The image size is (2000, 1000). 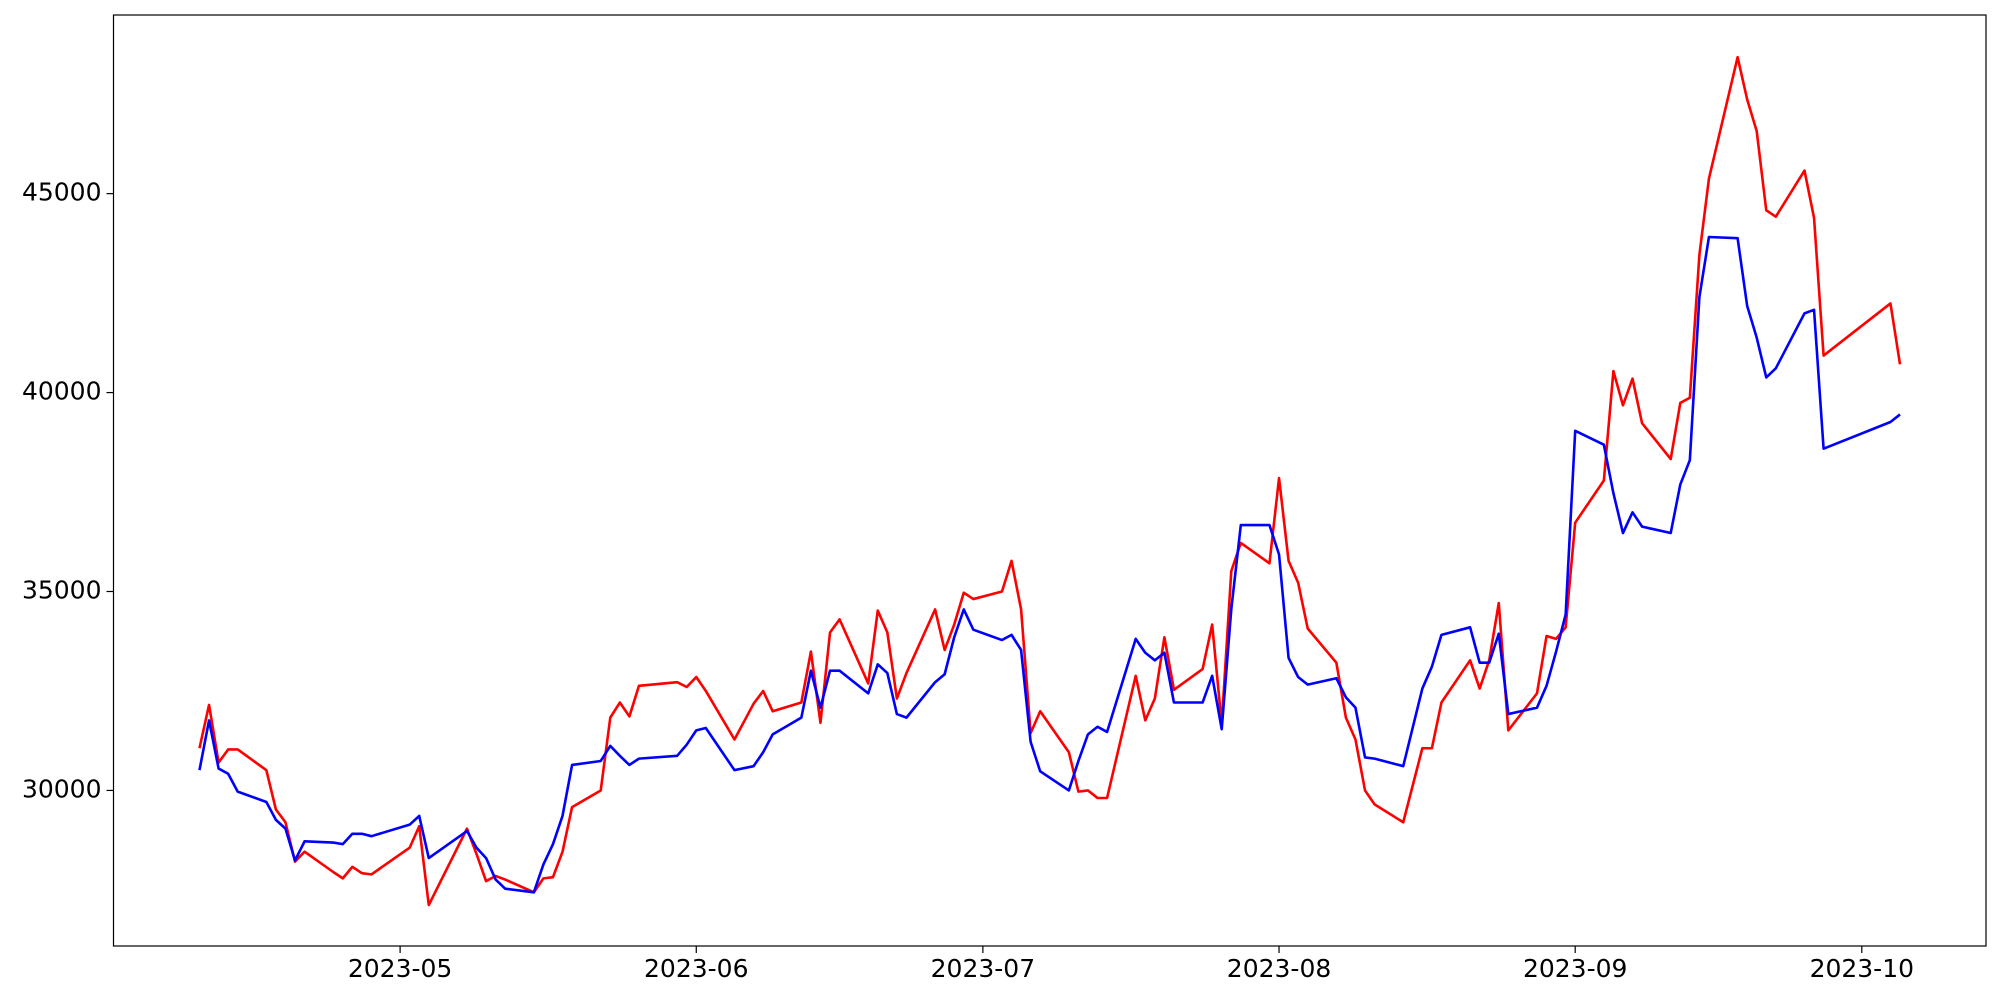 I want to click on y-tick-label: 30000, so click(x=62, y=788).